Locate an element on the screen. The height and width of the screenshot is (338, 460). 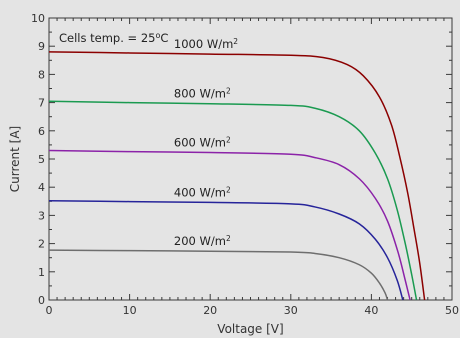
x-tick-label: 0 is located at coordinates (49, 310).